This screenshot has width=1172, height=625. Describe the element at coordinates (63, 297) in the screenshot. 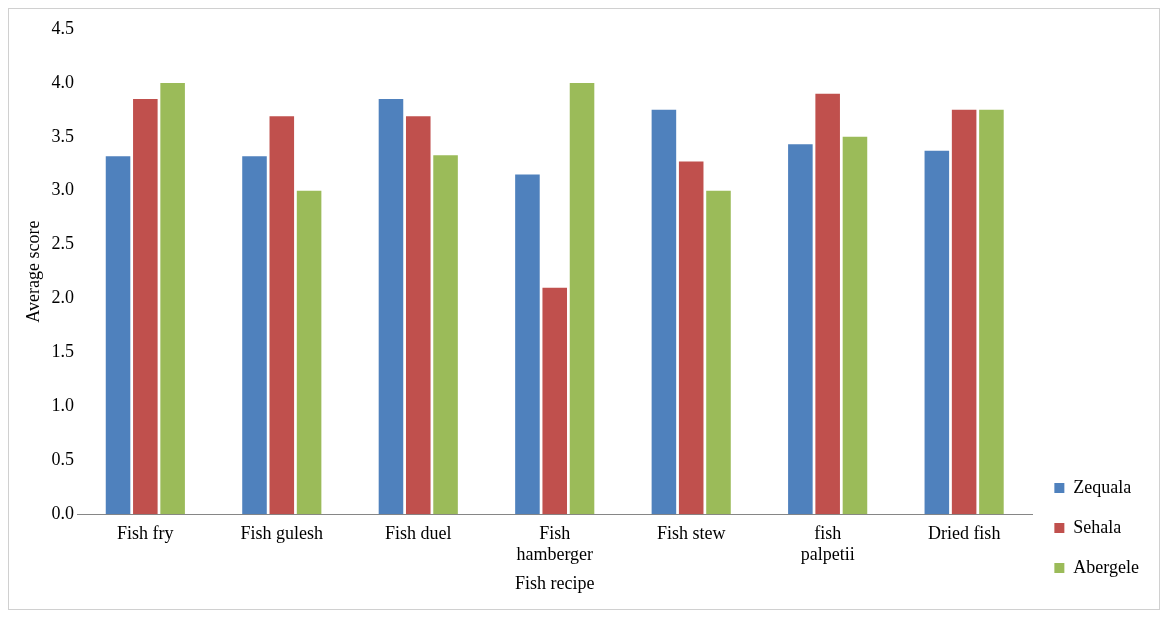

I see `y-tick-label: 2.0` at that location.